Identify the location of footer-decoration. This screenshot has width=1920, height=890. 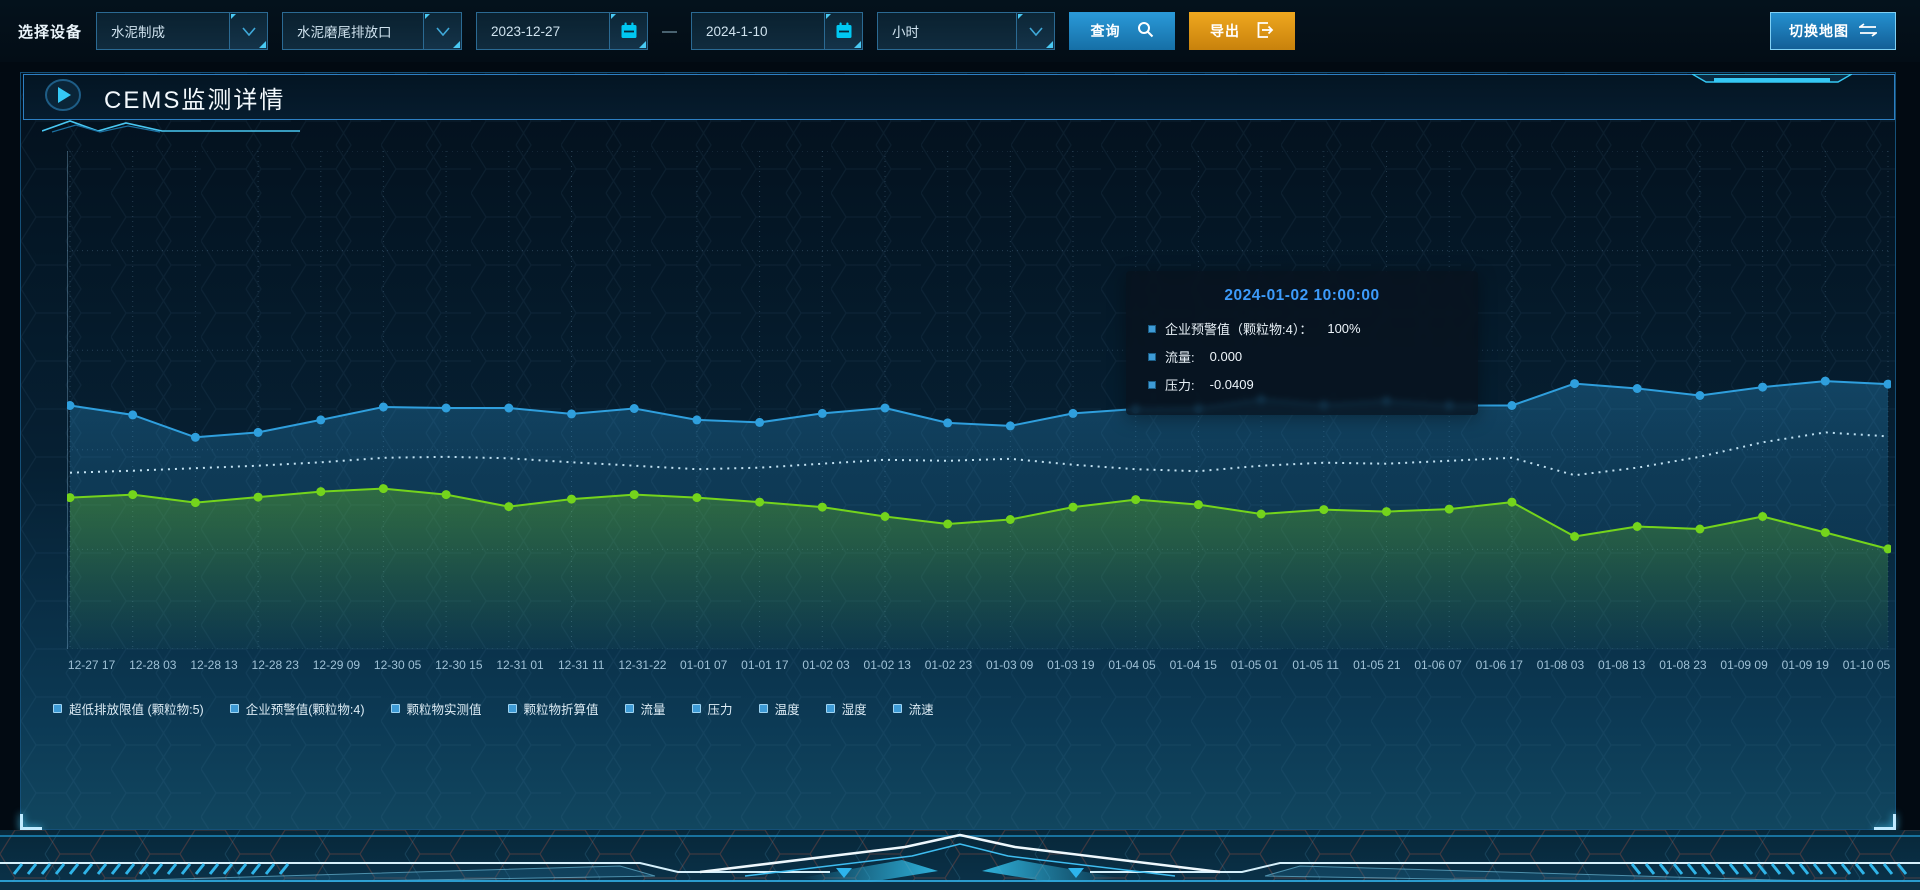
(960, 860).